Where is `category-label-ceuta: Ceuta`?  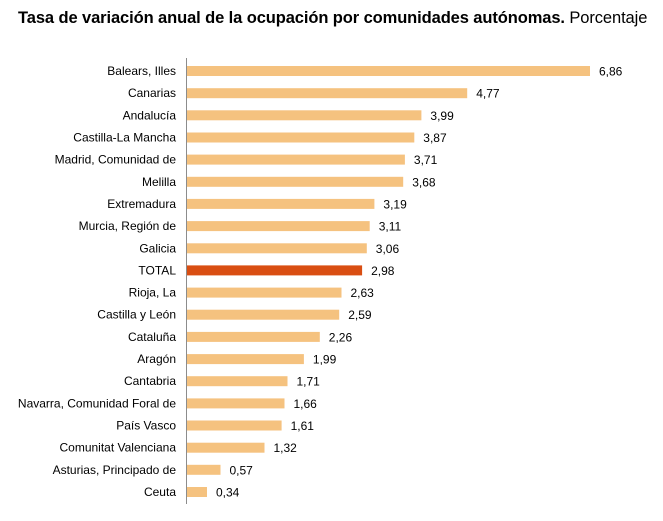 category-label-ceuta: Ceuta is located at coordinates (160, 492).